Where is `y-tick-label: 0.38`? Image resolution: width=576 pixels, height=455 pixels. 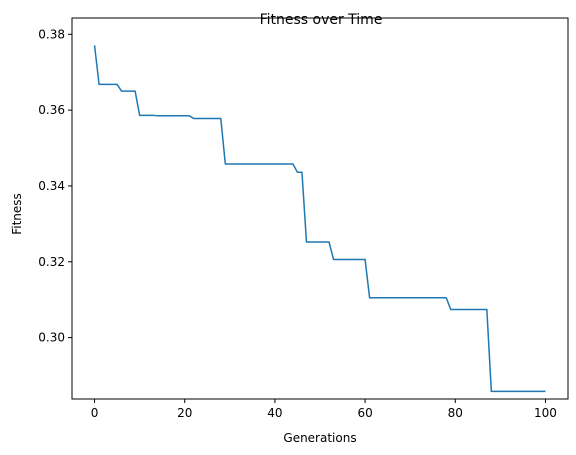 y-tick-label: 0.38 is located at coordinates (51, 34).